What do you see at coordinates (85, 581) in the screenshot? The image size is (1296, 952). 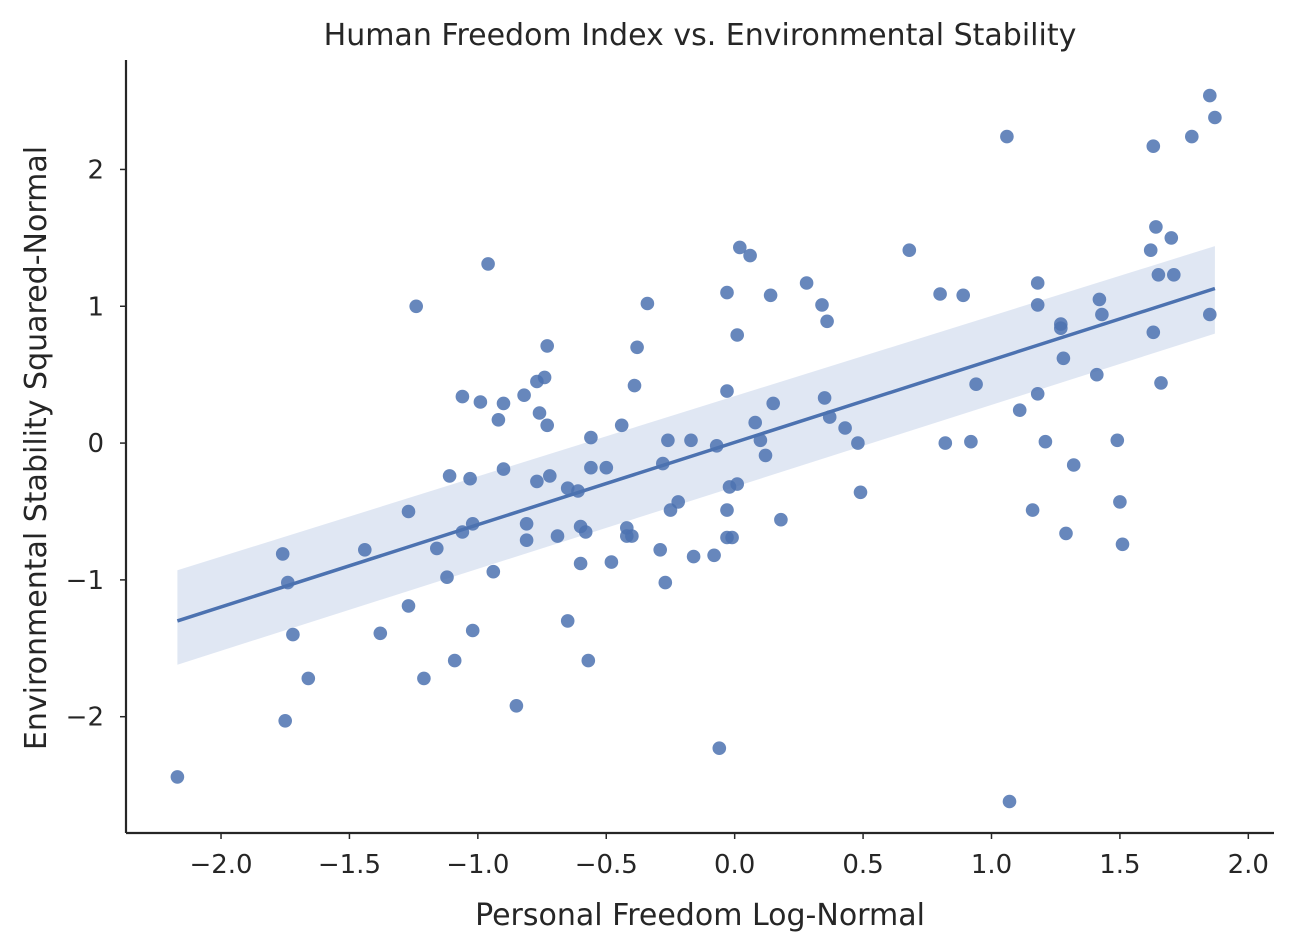 I see `y-tick-label: −1` at bounding box center [85, 581].